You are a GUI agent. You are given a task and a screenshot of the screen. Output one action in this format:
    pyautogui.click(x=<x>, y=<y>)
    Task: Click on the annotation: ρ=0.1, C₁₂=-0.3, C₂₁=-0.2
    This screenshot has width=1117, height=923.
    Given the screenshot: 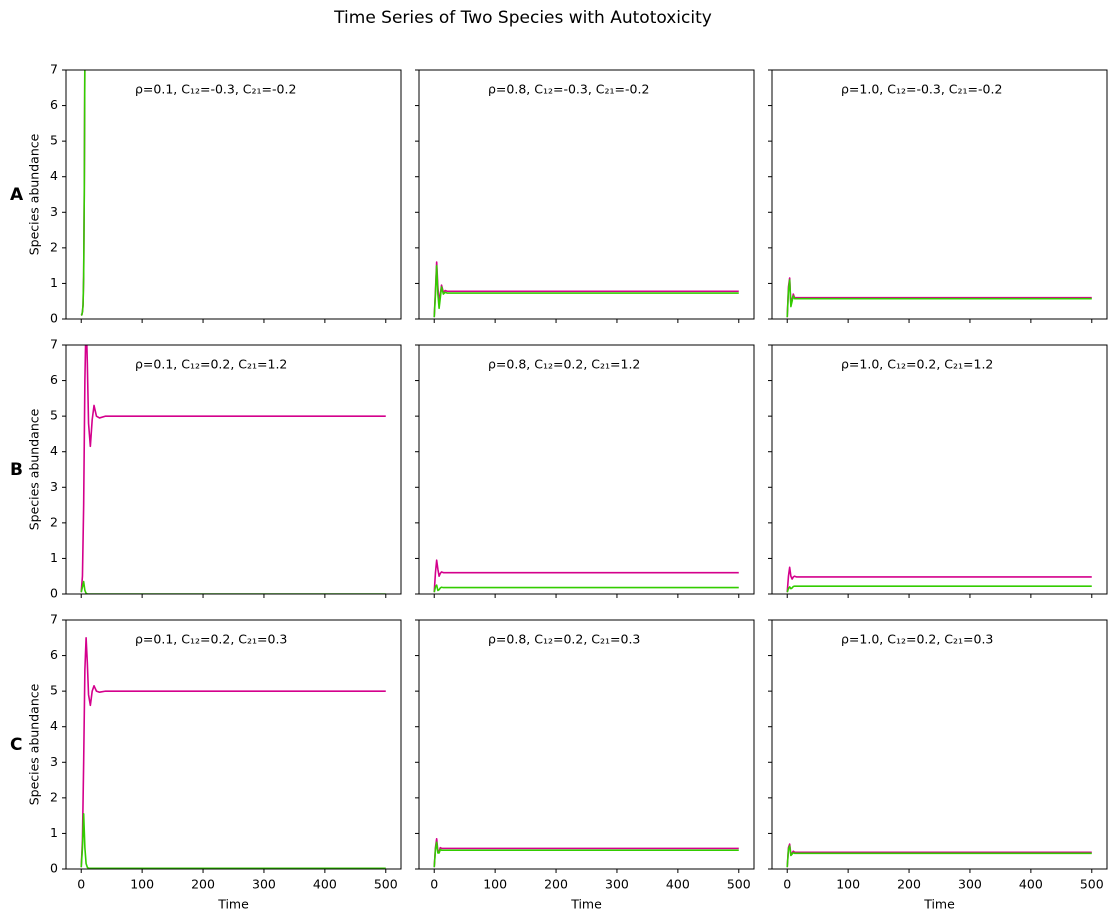 What is the action you would take?
    pyautogui.click(x=215, y=89)
    